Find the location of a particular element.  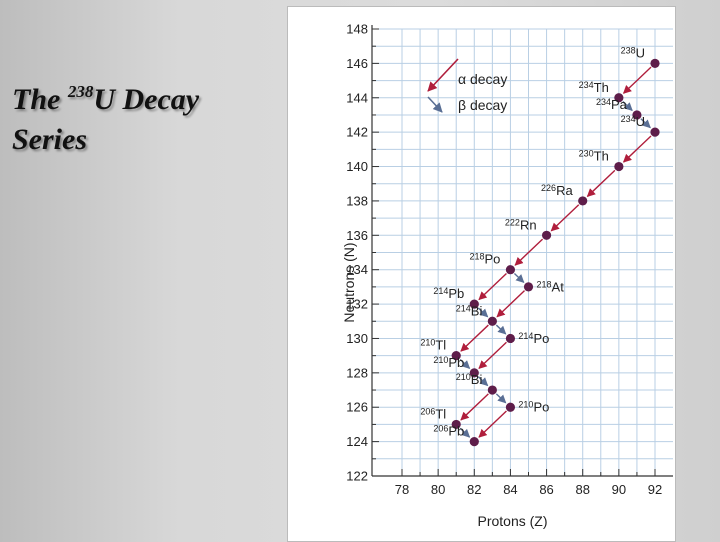

point-Bi214 is located at coordinates (492, 321).